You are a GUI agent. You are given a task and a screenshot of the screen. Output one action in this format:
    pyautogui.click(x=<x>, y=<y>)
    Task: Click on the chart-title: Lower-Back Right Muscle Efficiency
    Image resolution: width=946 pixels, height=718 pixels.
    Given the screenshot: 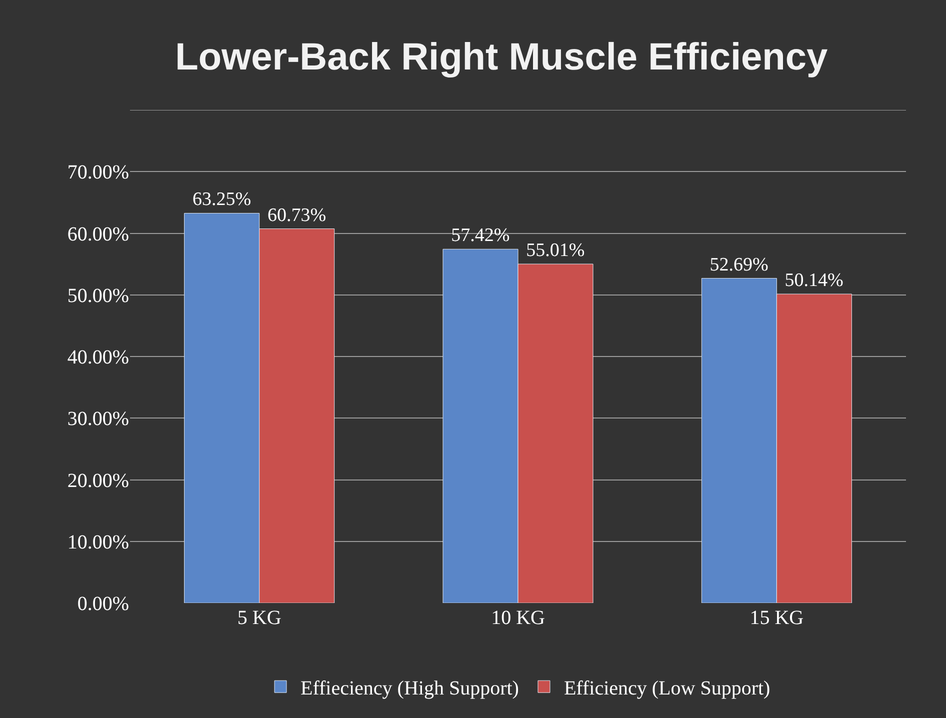 What is the action you would take?
    pyautogui.click(x=501, y=57)
    